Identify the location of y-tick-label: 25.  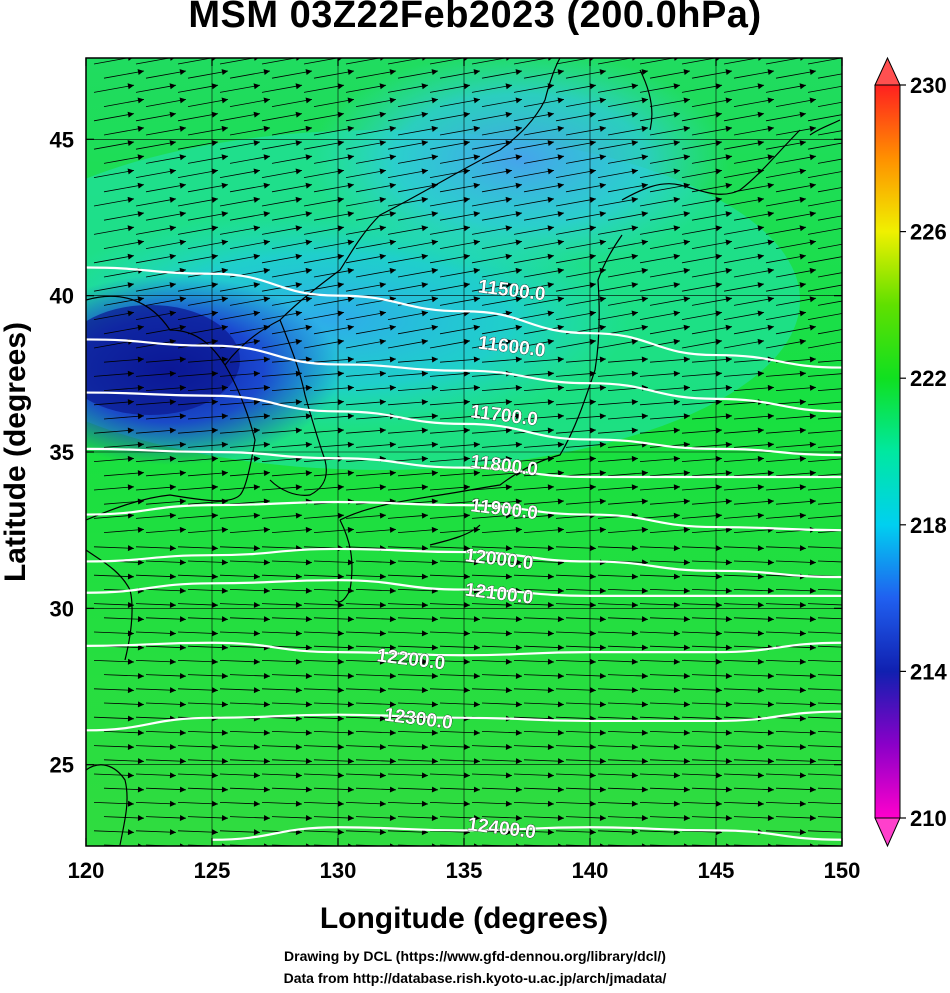
(62, 765).